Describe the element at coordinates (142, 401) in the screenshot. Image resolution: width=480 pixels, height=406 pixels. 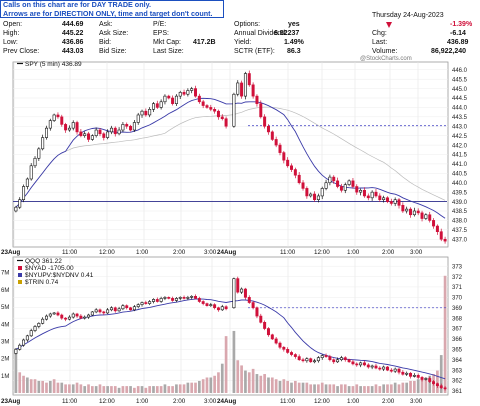
I see `lower-x-tick-label: 1:00` at that location.